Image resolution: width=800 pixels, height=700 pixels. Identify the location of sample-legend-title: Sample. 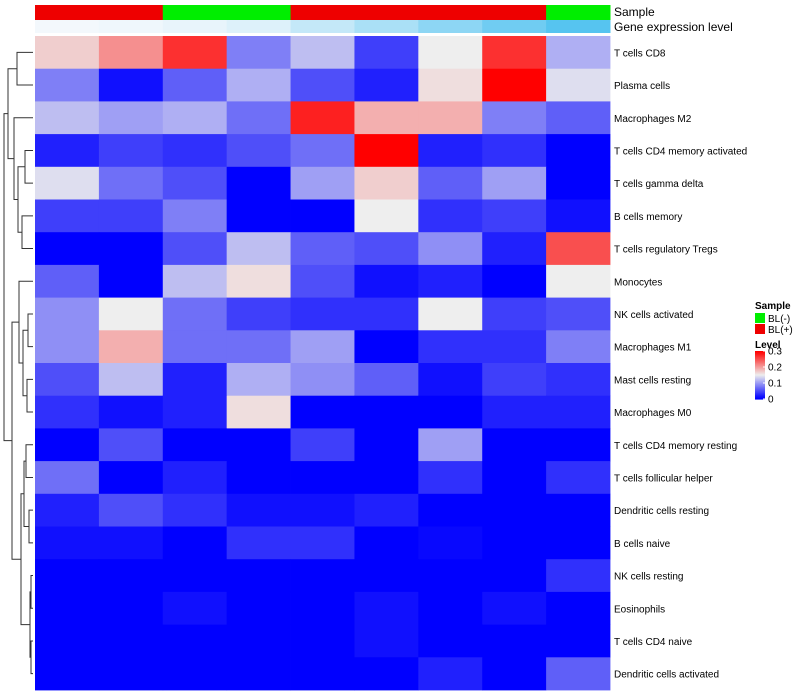
(773, 306).